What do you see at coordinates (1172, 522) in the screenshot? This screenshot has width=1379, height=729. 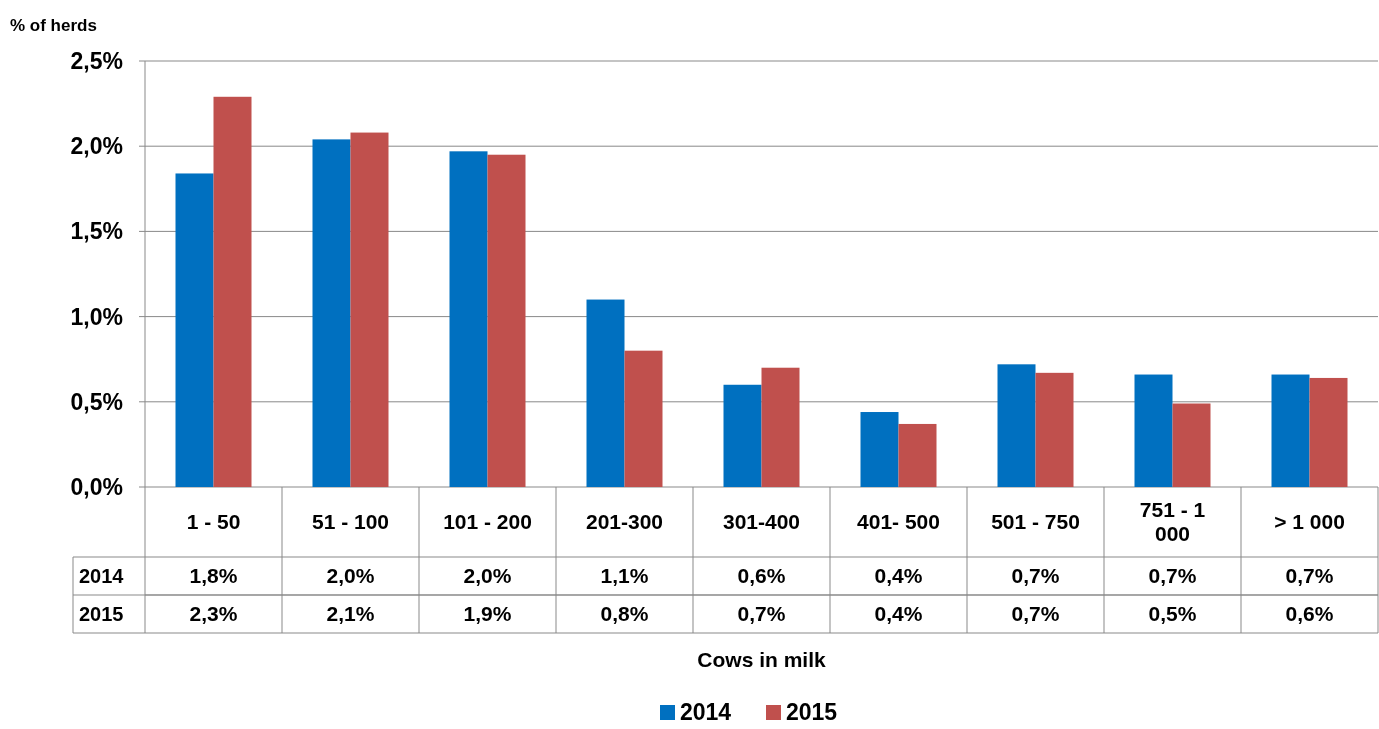 I see `x-tick-label: 751 - 1 000` at bounding box center [1172, 522].